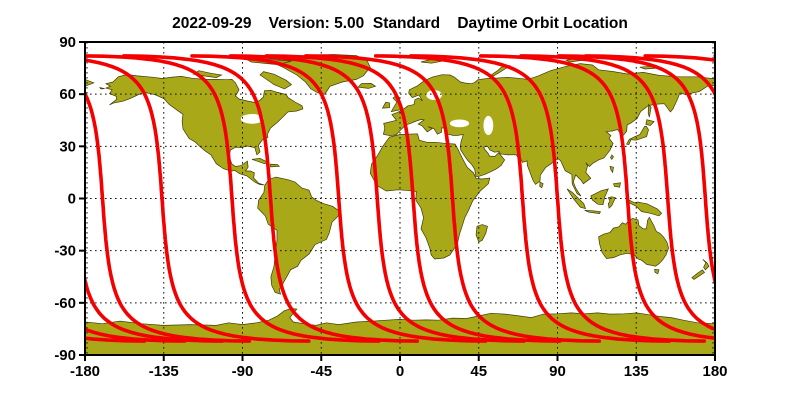 This screenshot has width=800, height=400. Describe the element at coordinates (478, 371) in the screenshot. I see `x-tick-label: 45` at that location.